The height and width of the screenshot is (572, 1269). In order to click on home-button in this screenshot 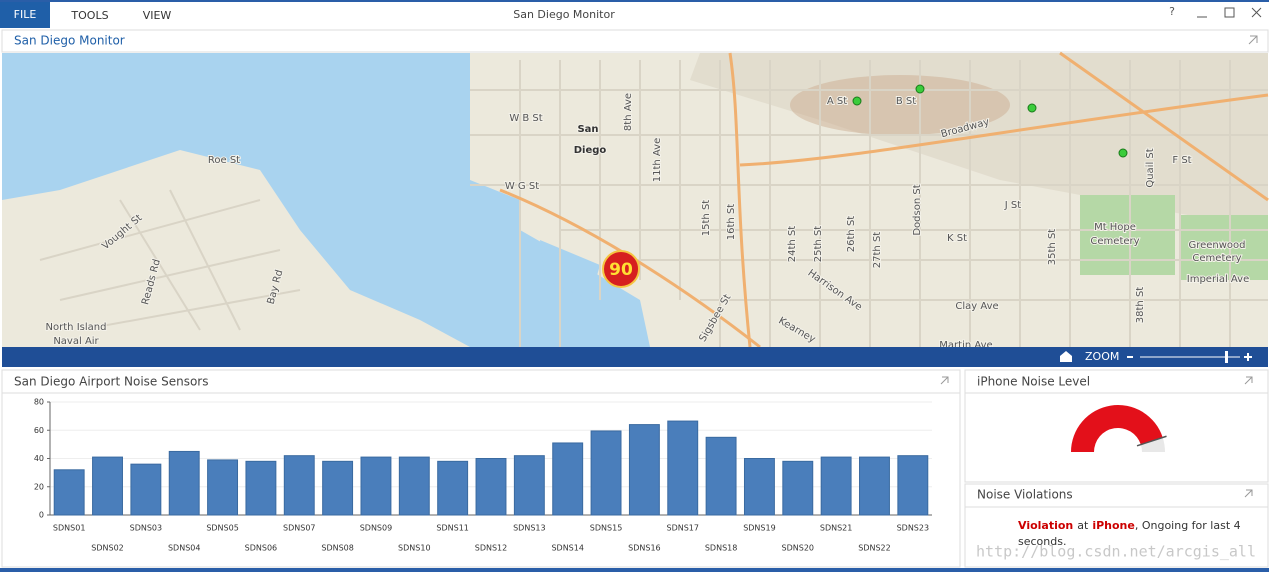, I will do `click(1066, 356)`.